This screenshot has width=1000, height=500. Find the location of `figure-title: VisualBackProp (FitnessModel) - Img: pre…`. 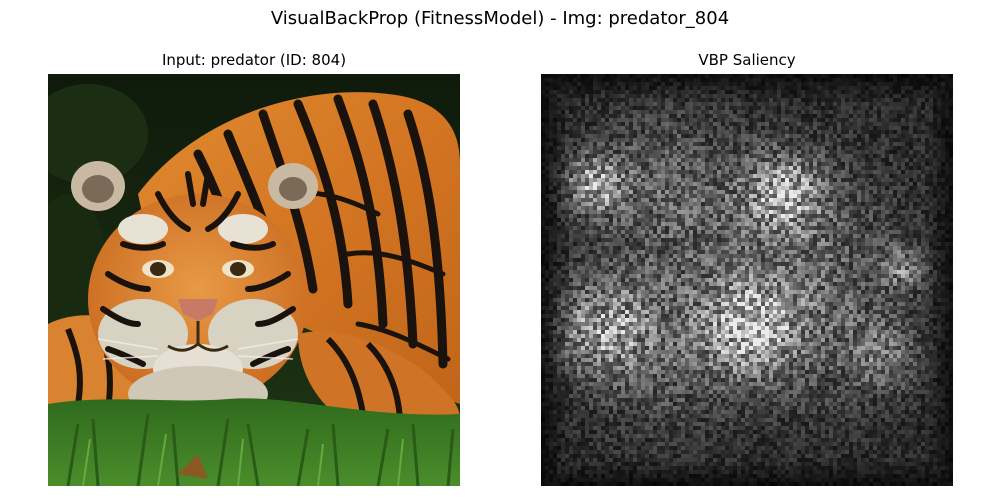

figure-title: VisualBackProp (FitnessModel) - Img: pre… is located at coordinates (500, 18).